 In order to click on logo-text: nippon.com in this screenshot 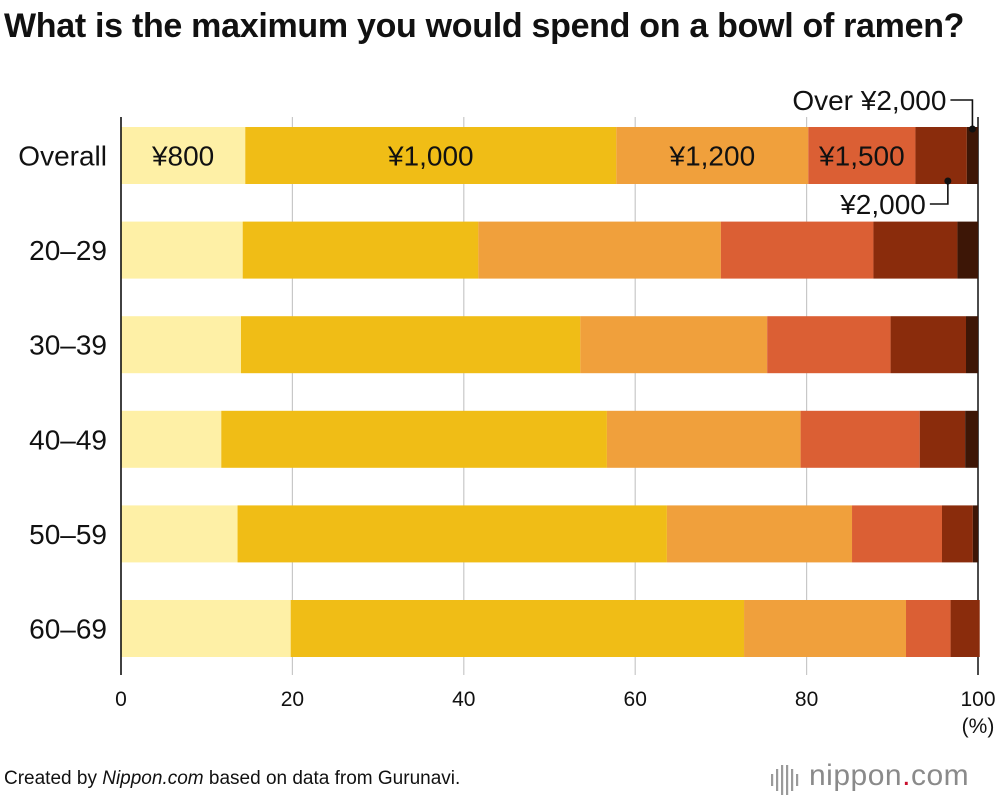, I will do `click(889, 776)`.